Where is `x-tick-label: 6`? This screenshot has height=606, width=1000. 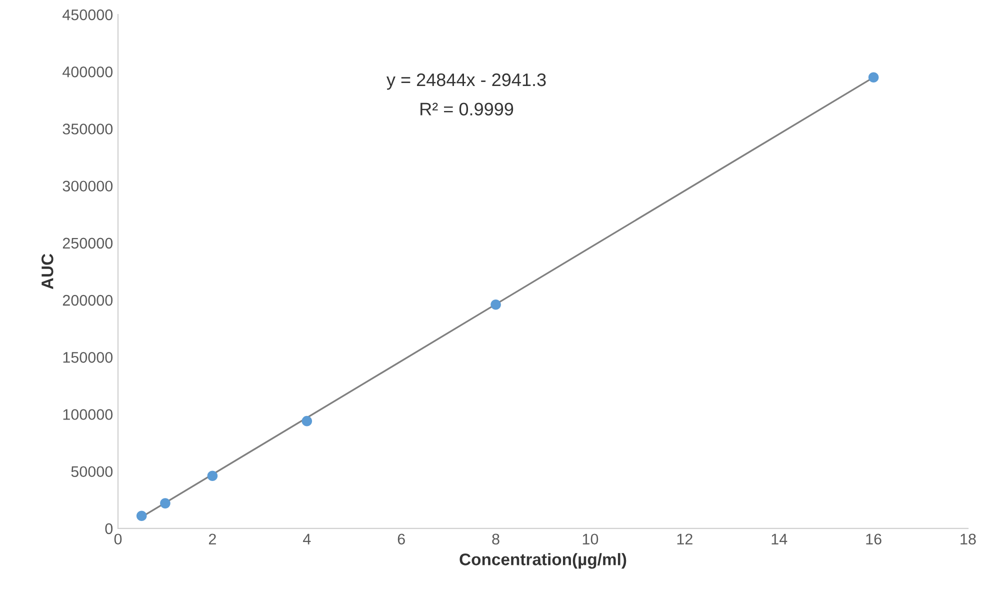
x-tick-label: 6 is located at coordinates (401, 539).